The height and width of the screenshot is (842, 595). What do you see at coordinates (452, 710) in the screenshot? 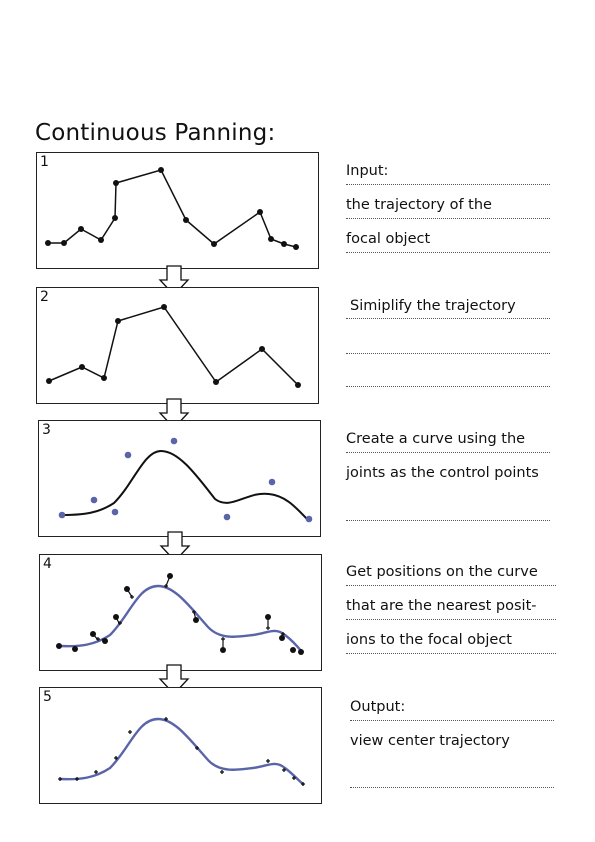
I see `step-5-line-1: Output:` at bounding box center [452, 710].